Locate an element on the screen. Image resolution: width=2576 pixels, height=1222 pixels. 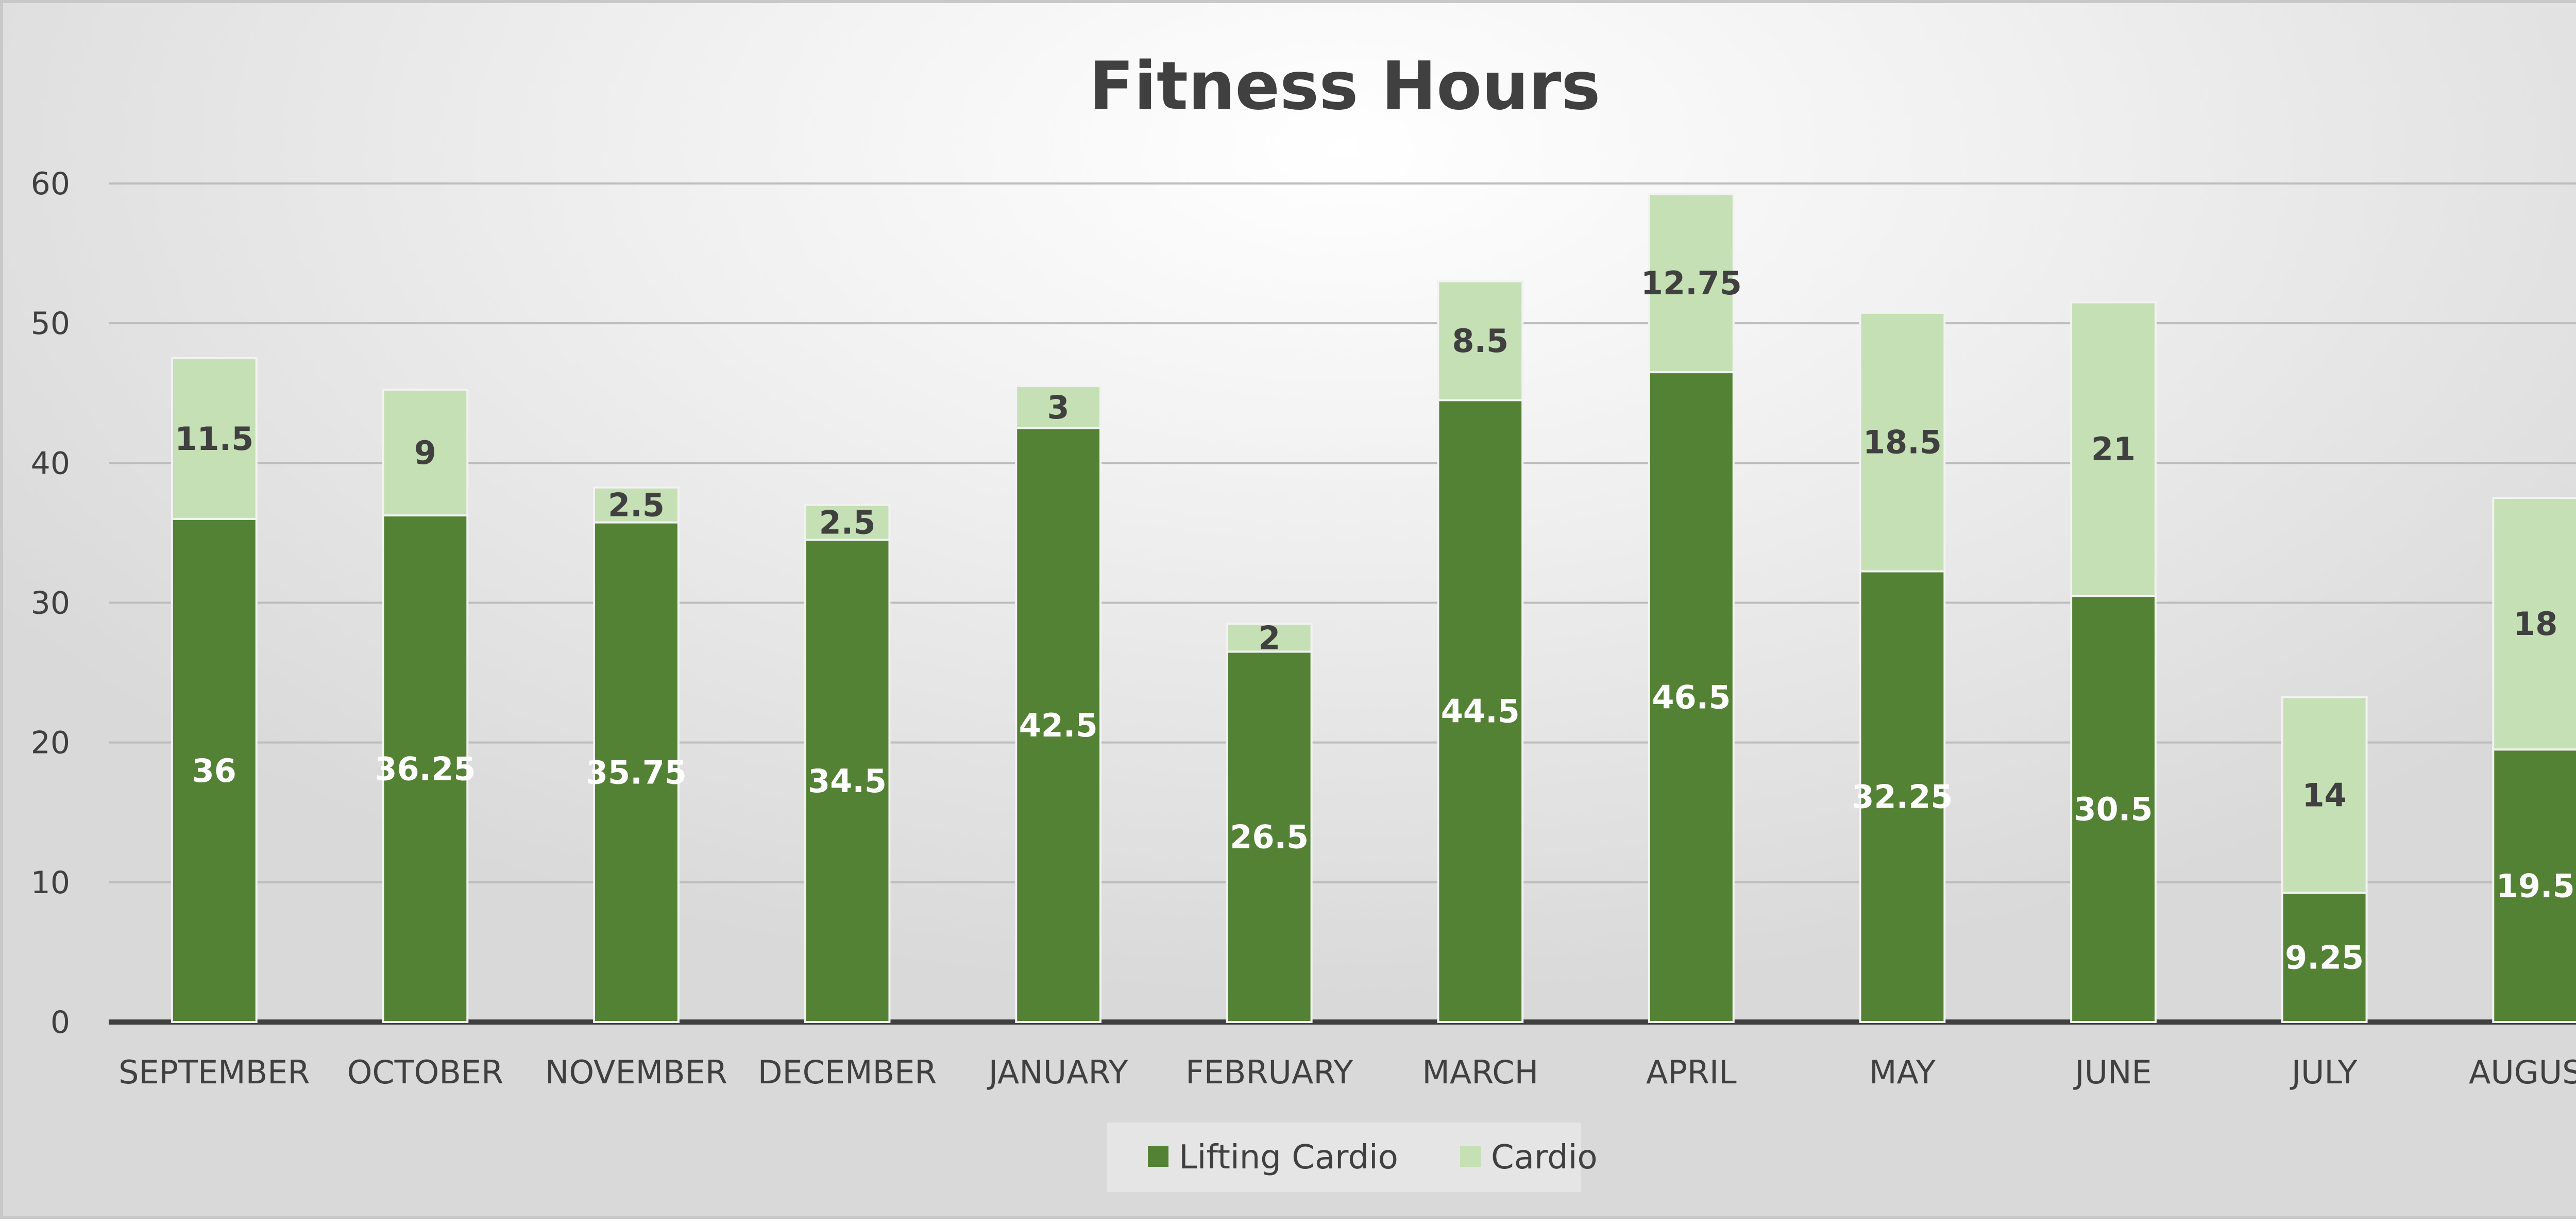
data-label: 26.5 is located at coordinates (1269, 837).